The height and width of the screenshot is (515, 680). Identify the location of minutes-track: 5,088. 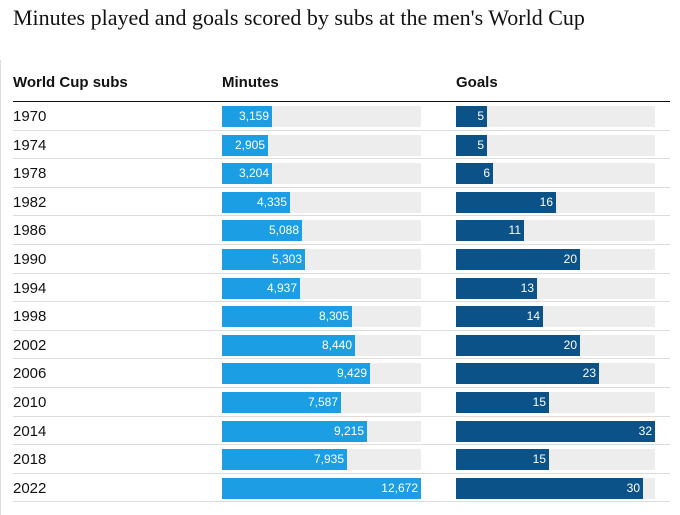
(321, 231).